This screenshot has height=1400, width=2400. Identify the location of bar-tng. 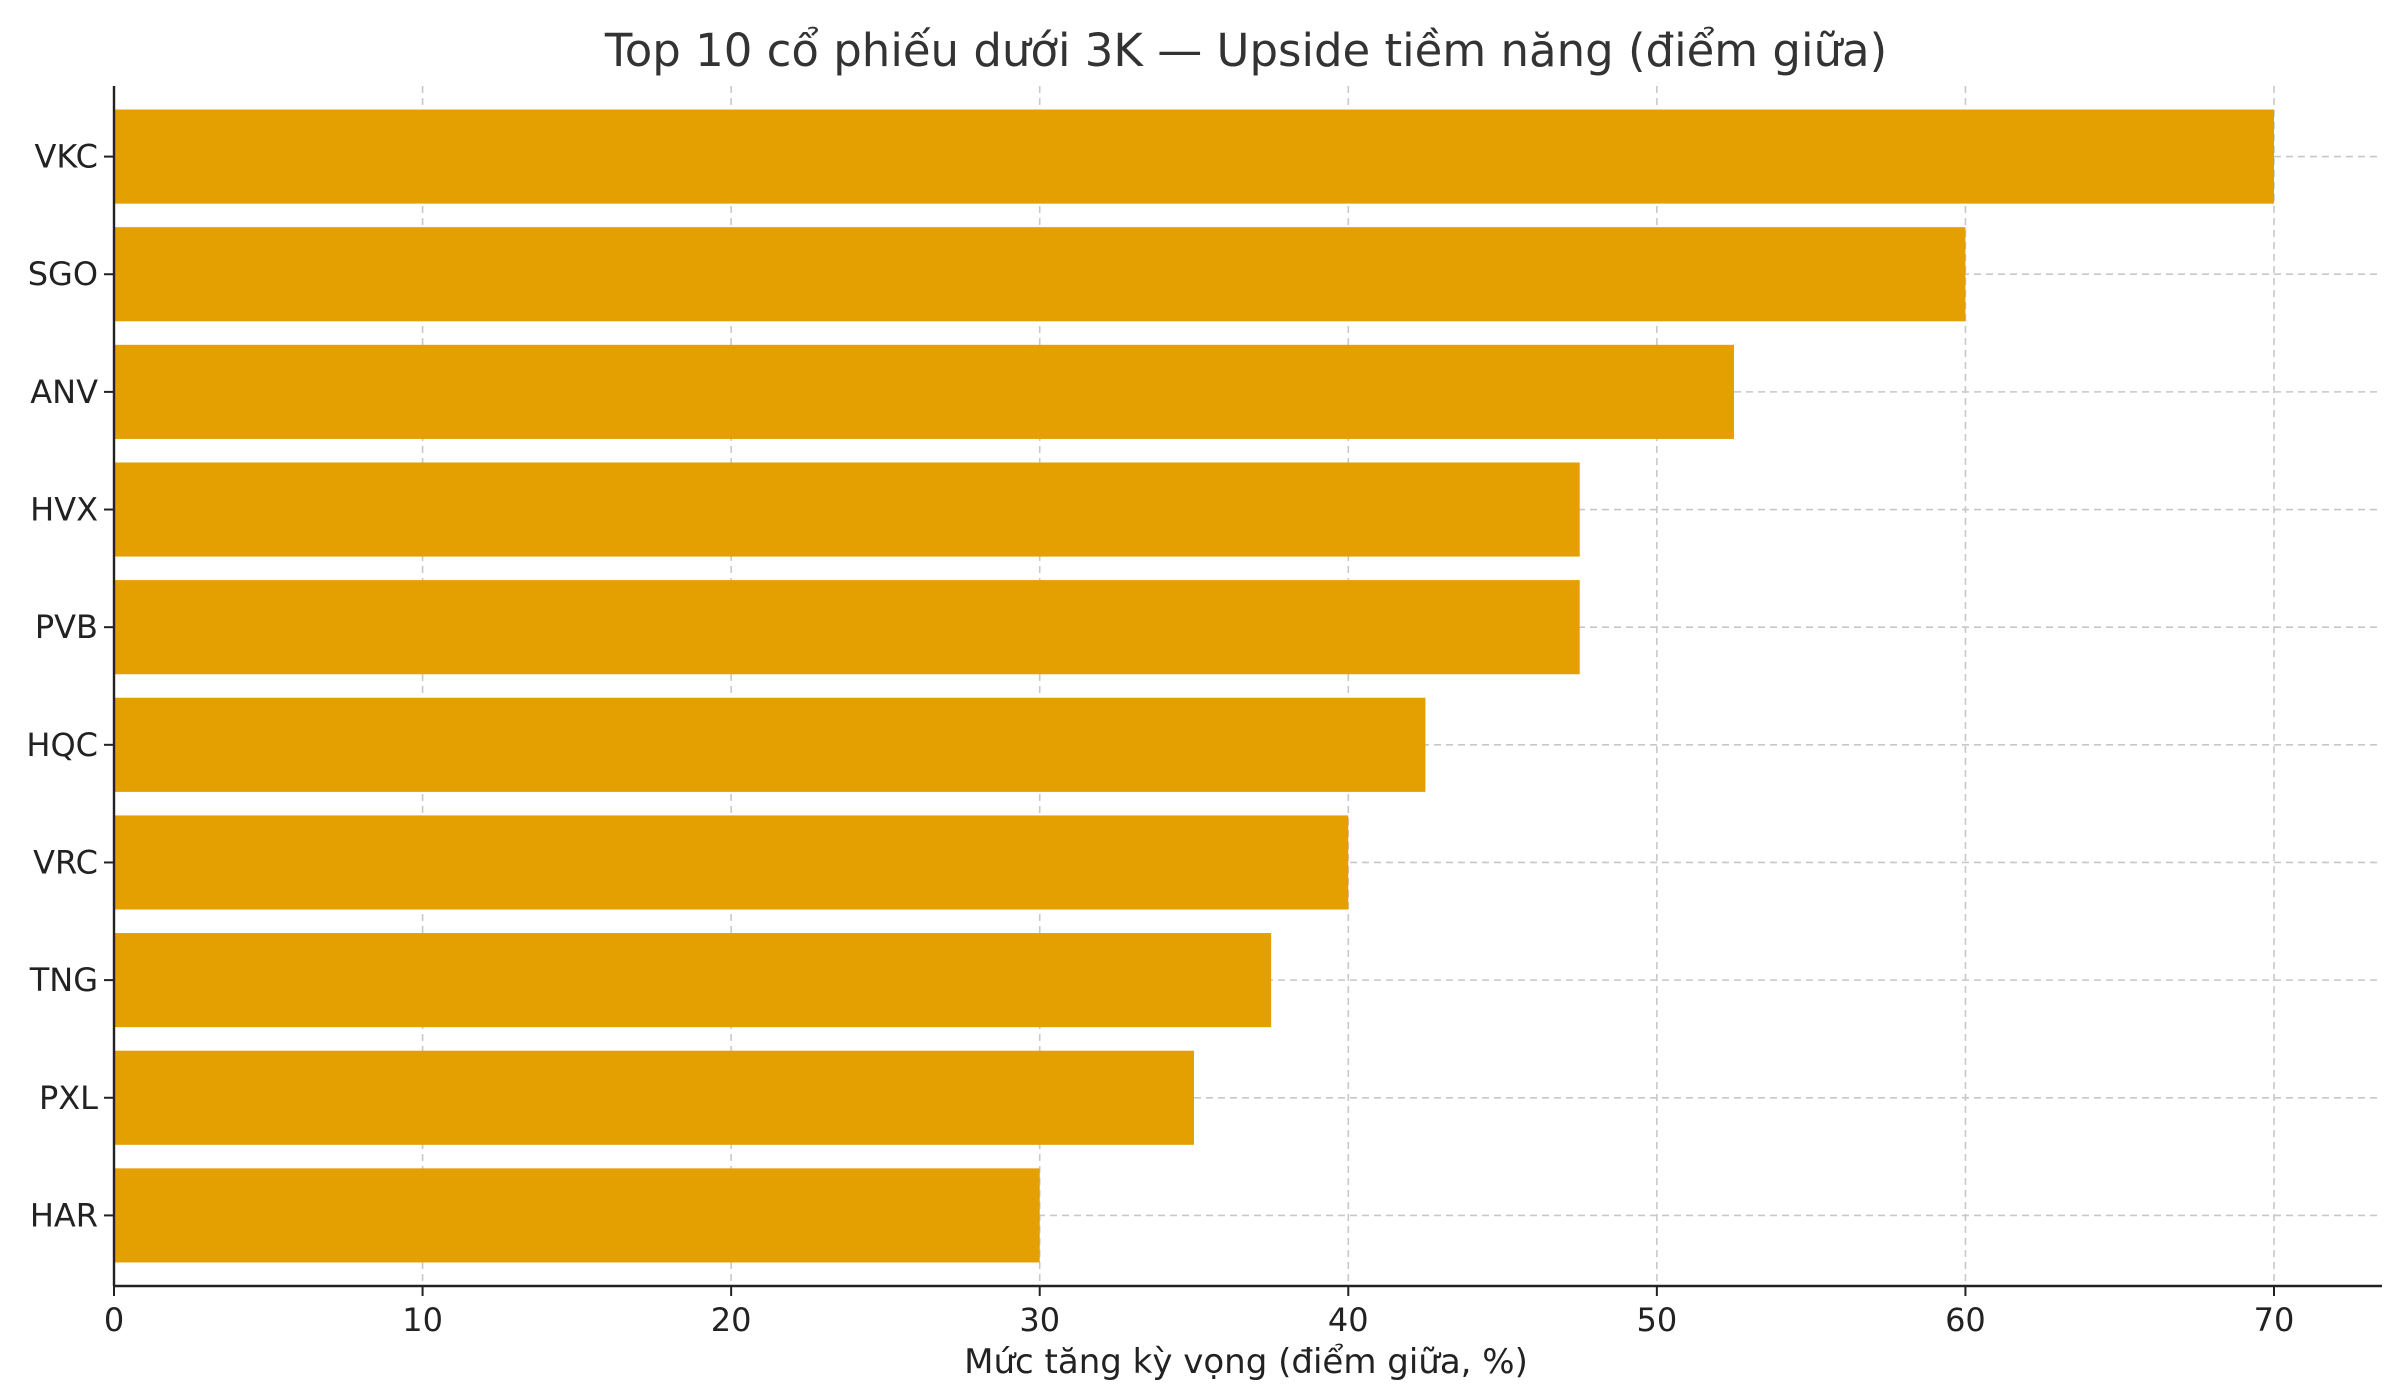
(693, 980).